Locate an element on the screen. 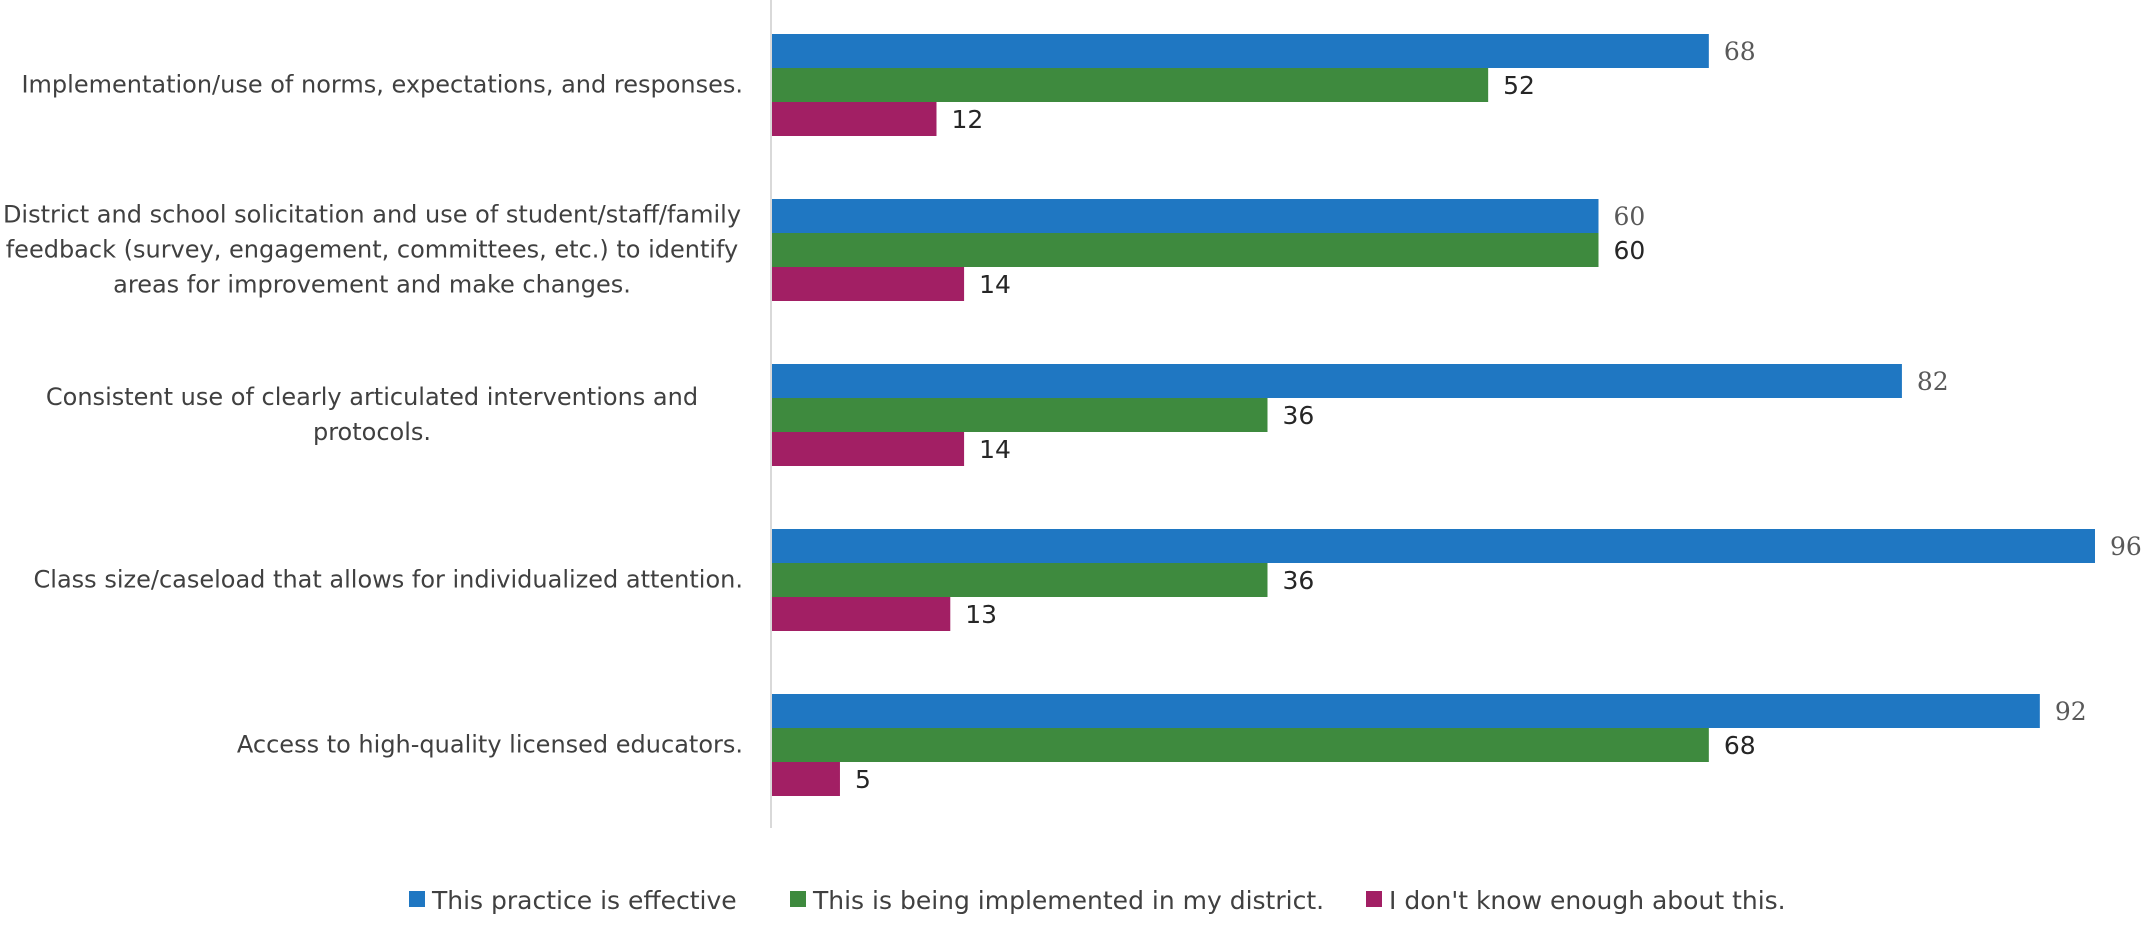 This screenshot has width=2141, height=925. data-label: 13 is located at coordinates (981, 614).